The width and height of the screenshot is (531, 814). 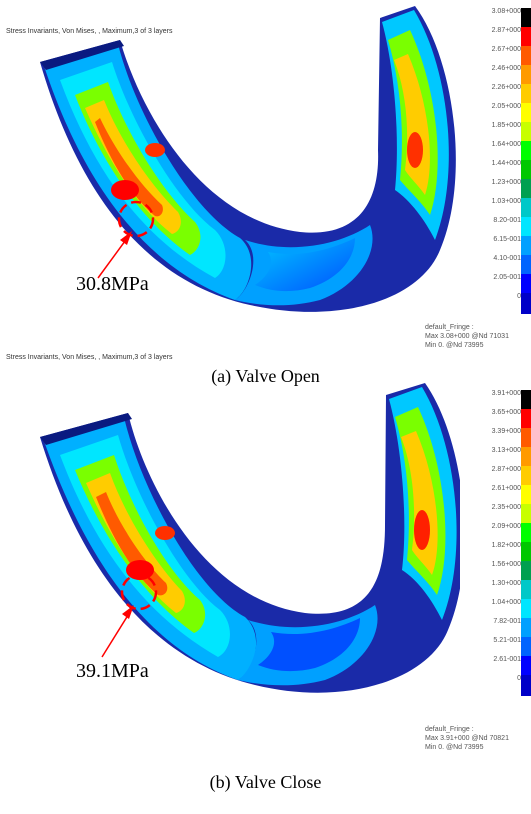 I want to click on scale-row: 3.08+000, so click(x=495, y=18).